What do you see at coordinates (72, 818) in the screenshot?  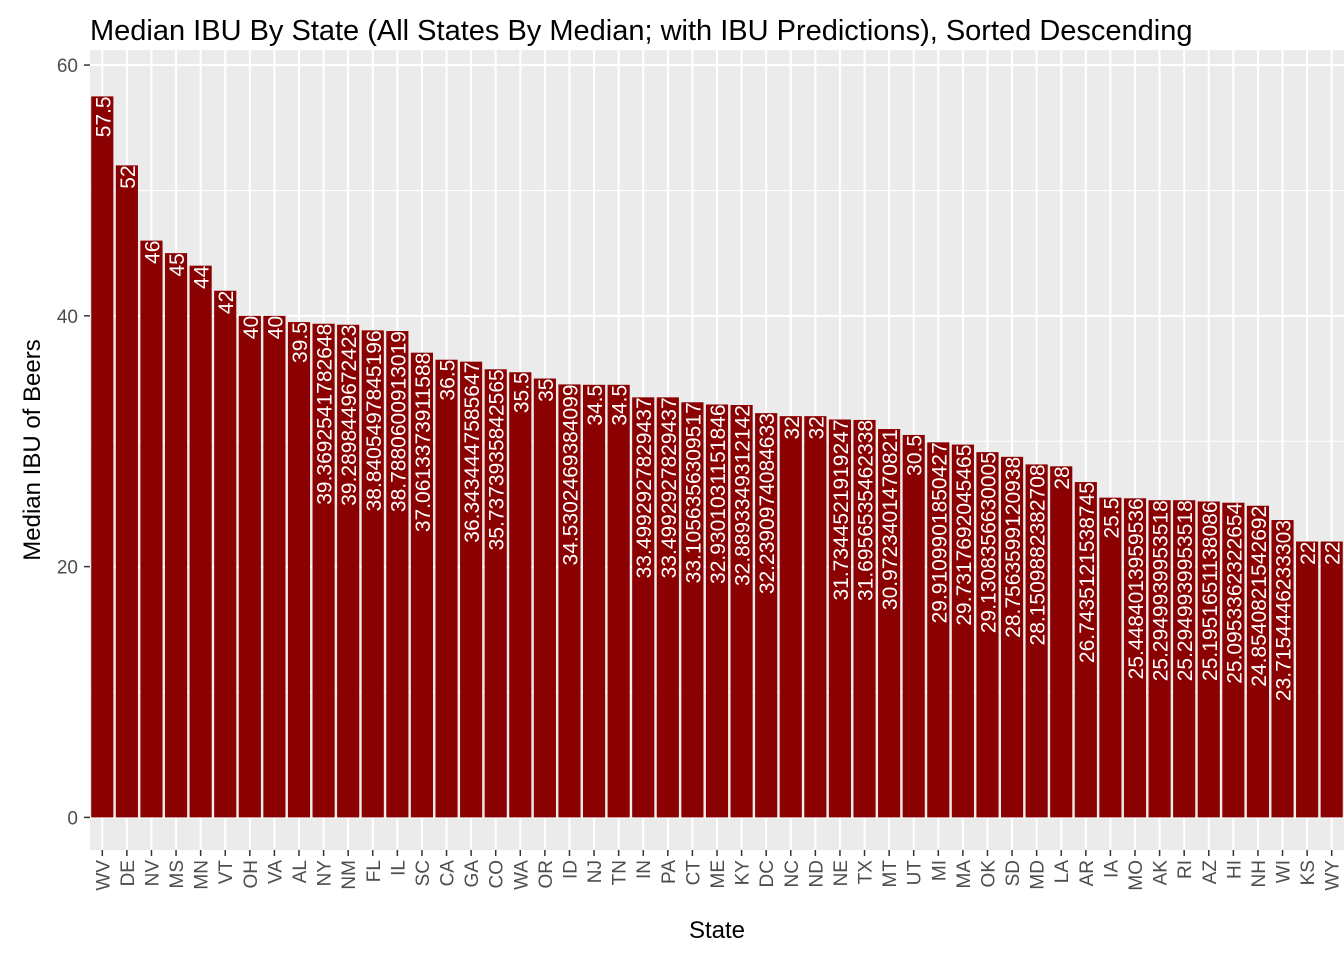 I see `y-tick-label: 0` at bounding box center [72, 818].